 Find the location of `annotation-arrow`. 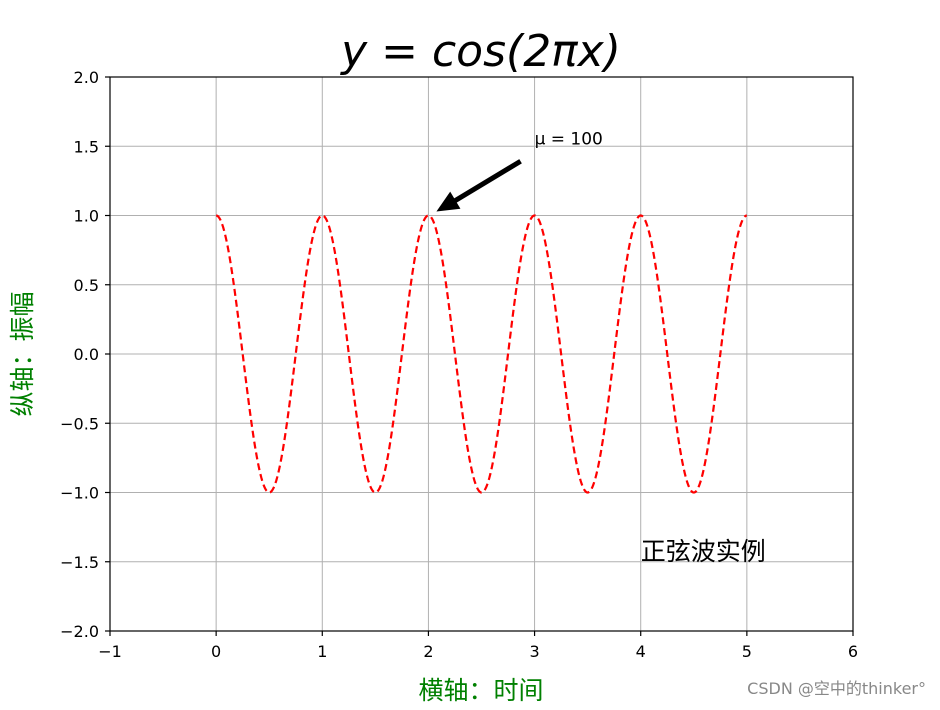

annotation-arrow is located at coordinates (485, 182).